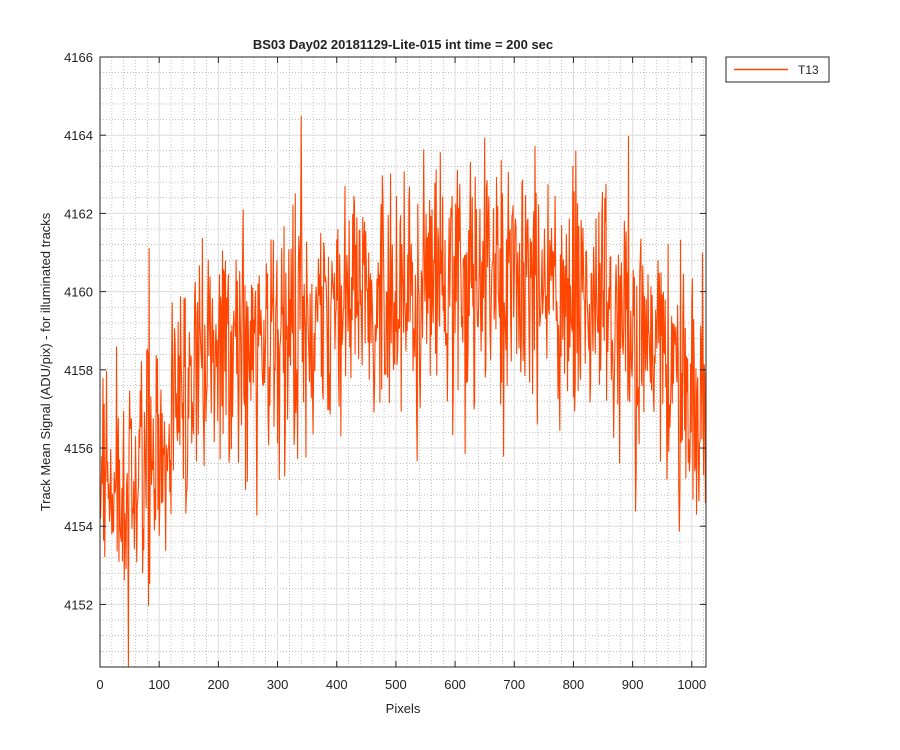 This screenshot has height=750, width=900. I want to click on y-tick-label: 4158, so click(78, 370).